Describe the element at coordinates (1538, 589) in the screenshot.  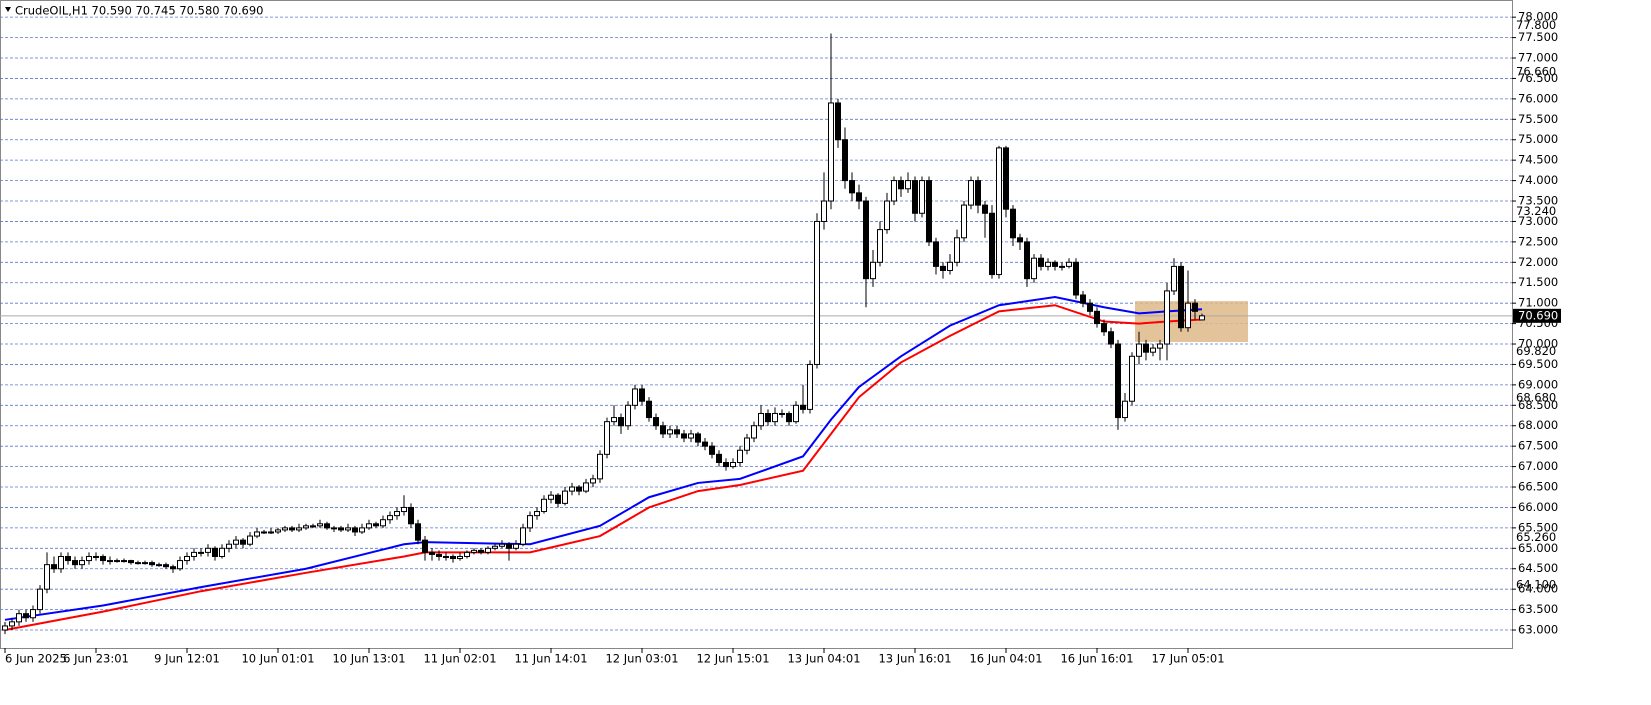
I see `y-tick-label: 64.000` at that location.